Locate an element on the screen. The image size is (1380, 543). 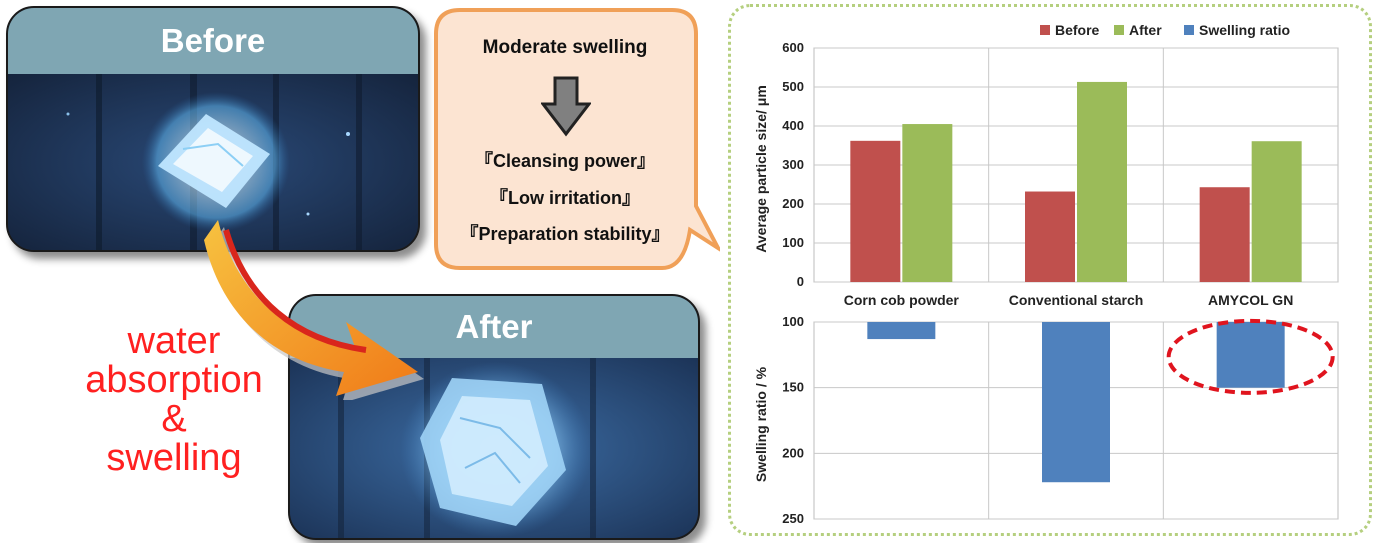
before-photo-panel: Before is located at coordinates (213, 129).